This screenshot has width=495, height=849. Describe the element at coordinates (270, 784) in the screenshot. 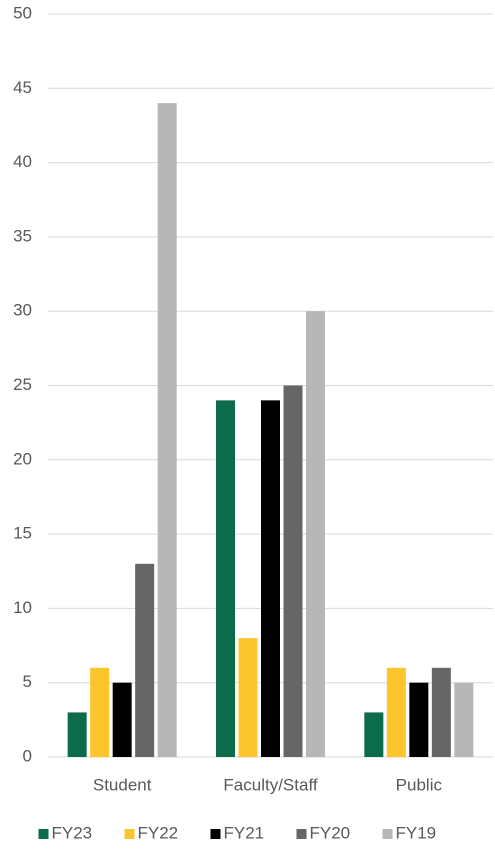

I see `x-tick-label: Faculty/Staff` at that location.